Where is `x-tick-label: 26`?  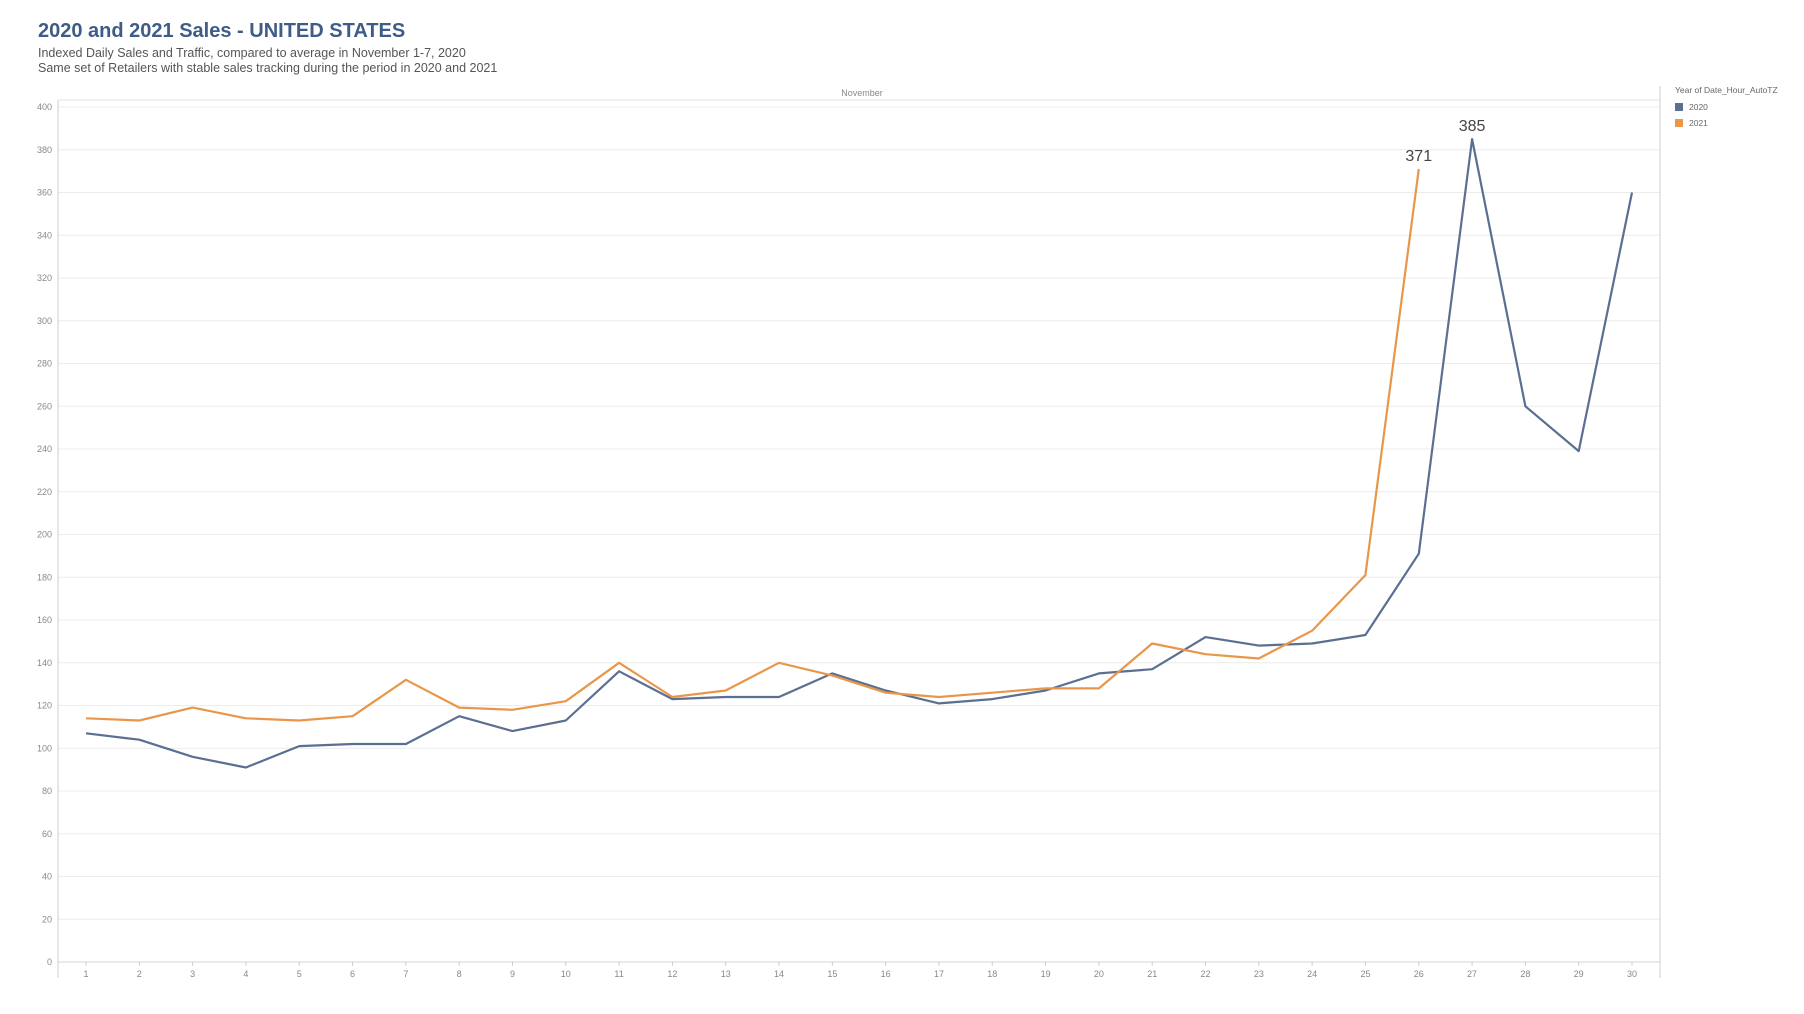
x-tick-label: 26 is located at coordinates (1419, 974).